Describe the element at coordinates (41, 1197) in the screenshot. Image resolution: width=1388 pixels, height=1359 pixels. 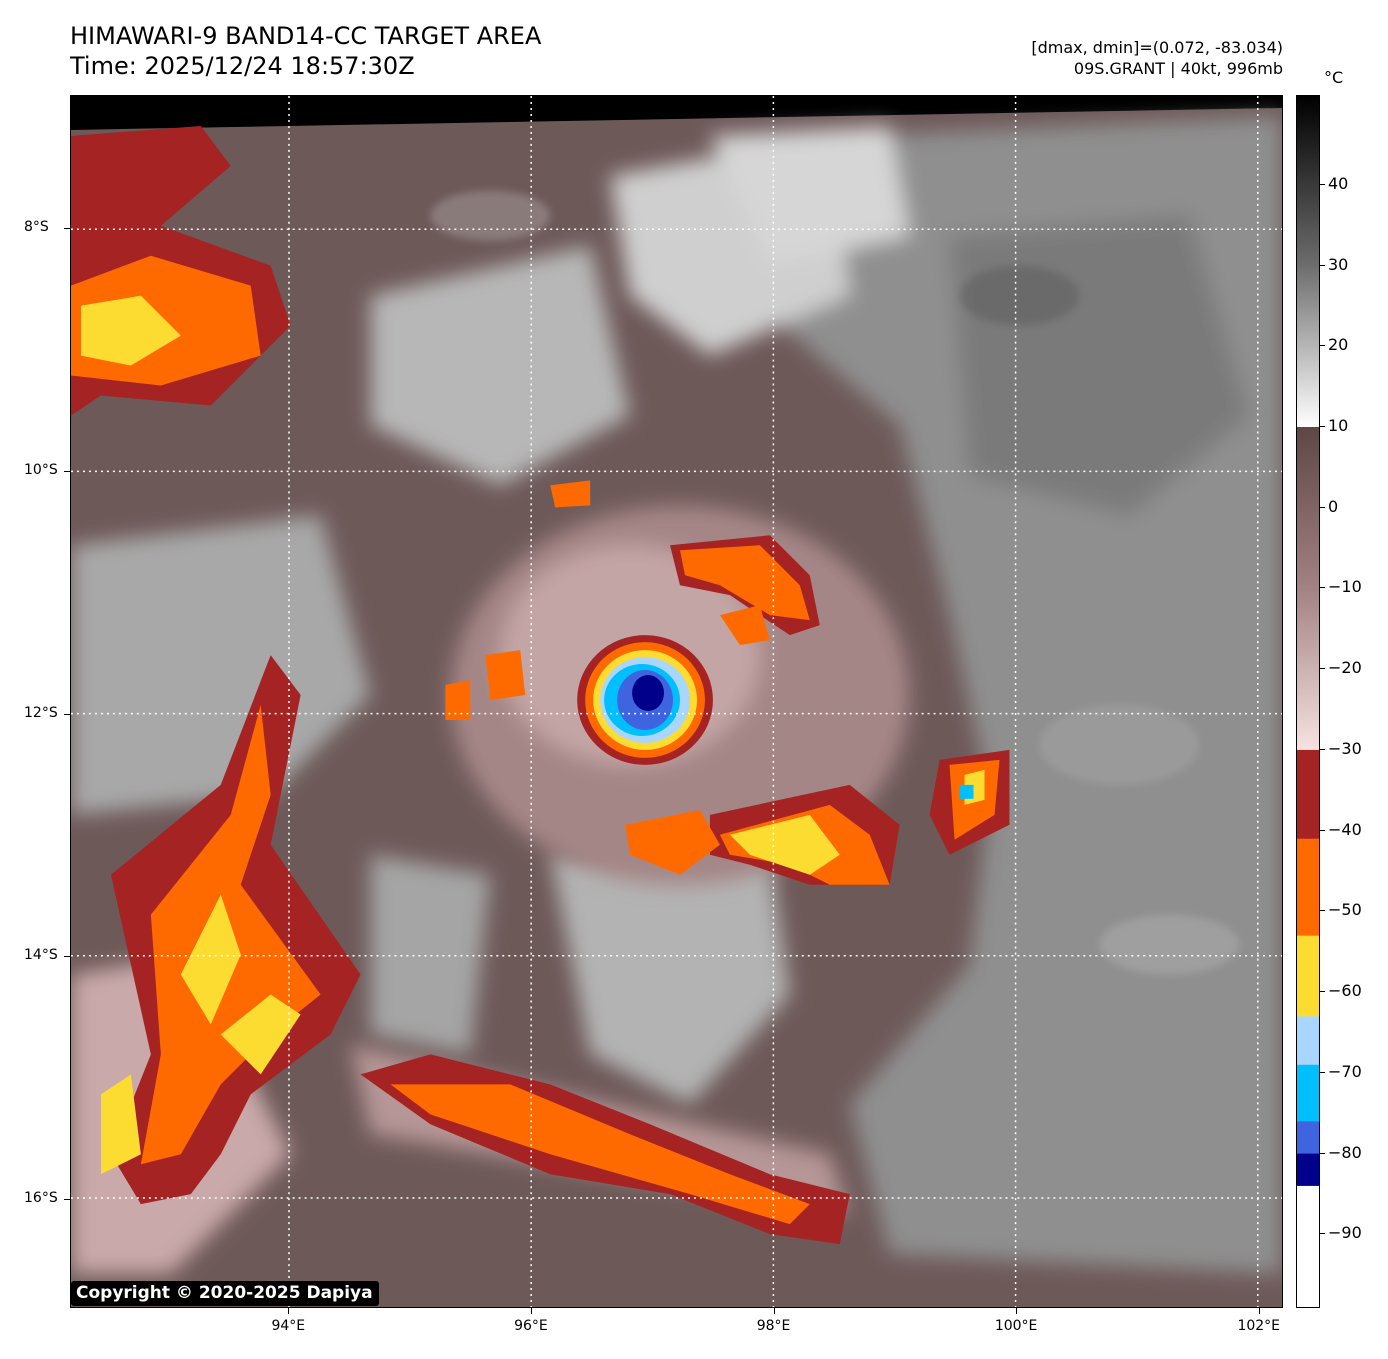
I see `lat-tick-label: 16°S` at that location.